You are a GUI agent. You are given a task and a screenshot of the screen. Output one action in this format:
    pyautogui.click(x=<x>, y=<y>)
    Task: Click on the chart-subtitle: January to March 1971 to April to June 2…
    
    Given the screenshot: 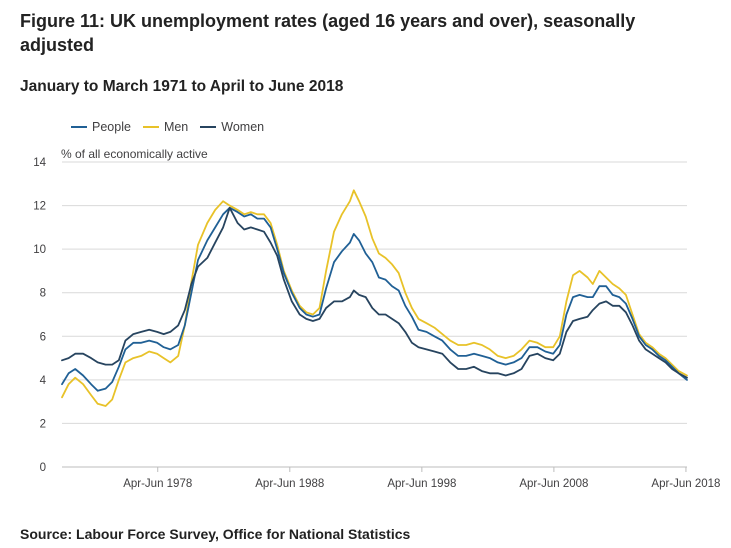 What is the action you would take?
    pyautogui.click(x=182, y=86)
    